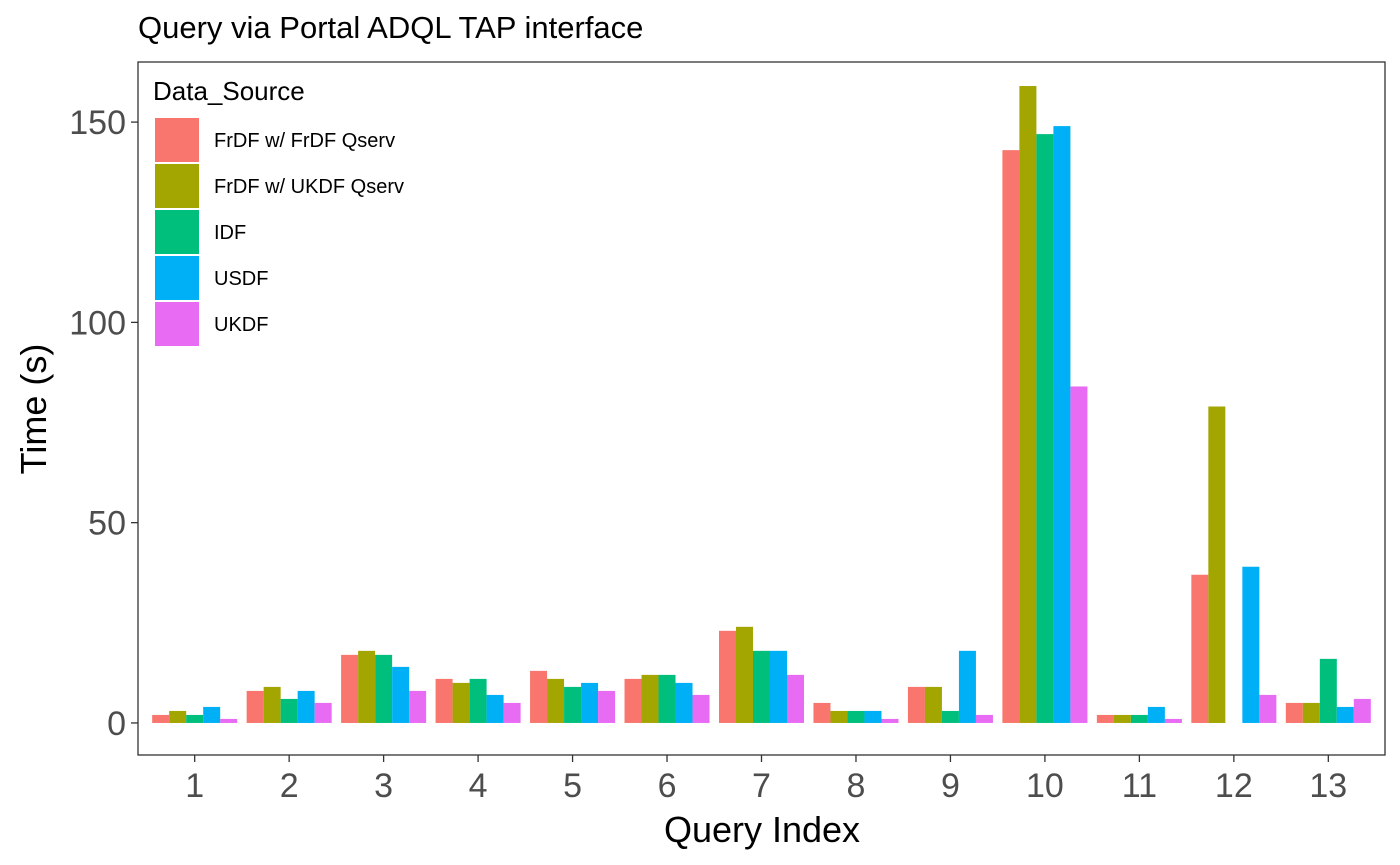  I want to click on legend-label: FrDF w/ UKDF Qserv, so click(309, 187).